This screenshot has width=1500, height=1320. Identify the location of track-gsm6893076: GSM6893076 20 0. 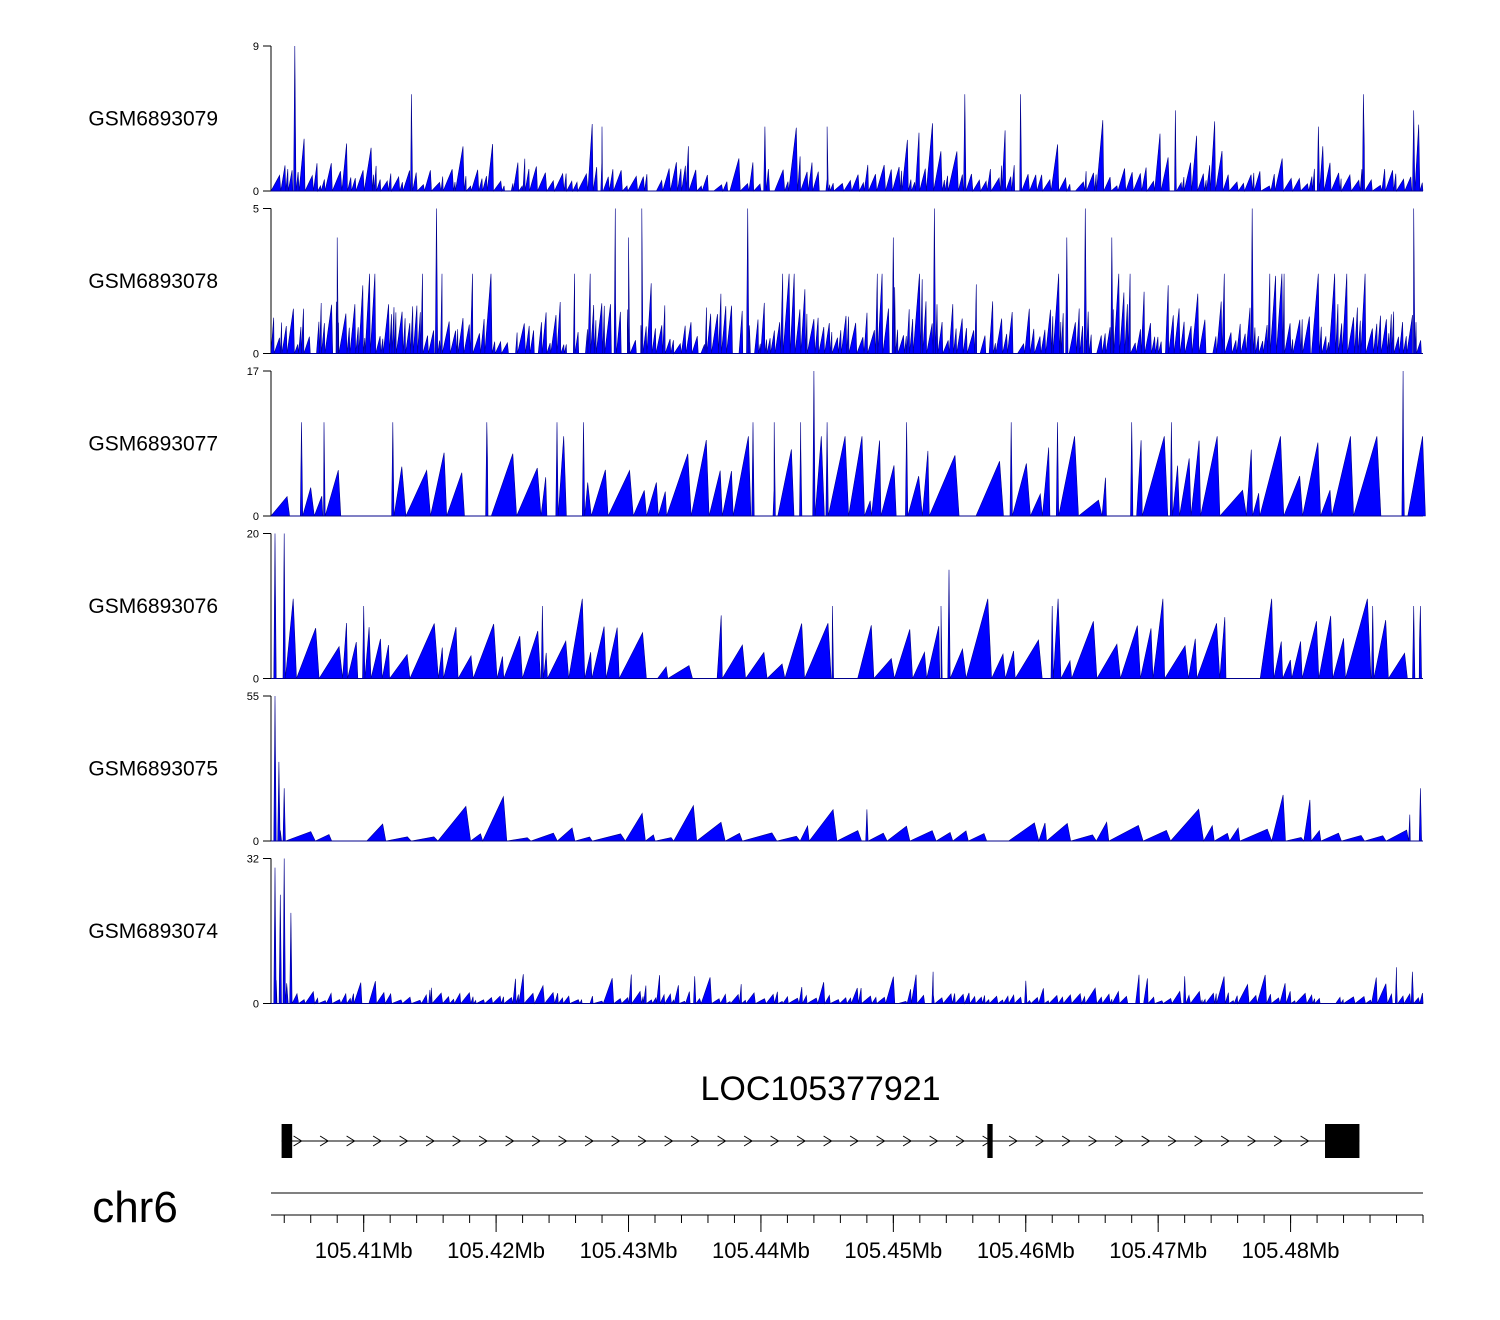
(755, 607).